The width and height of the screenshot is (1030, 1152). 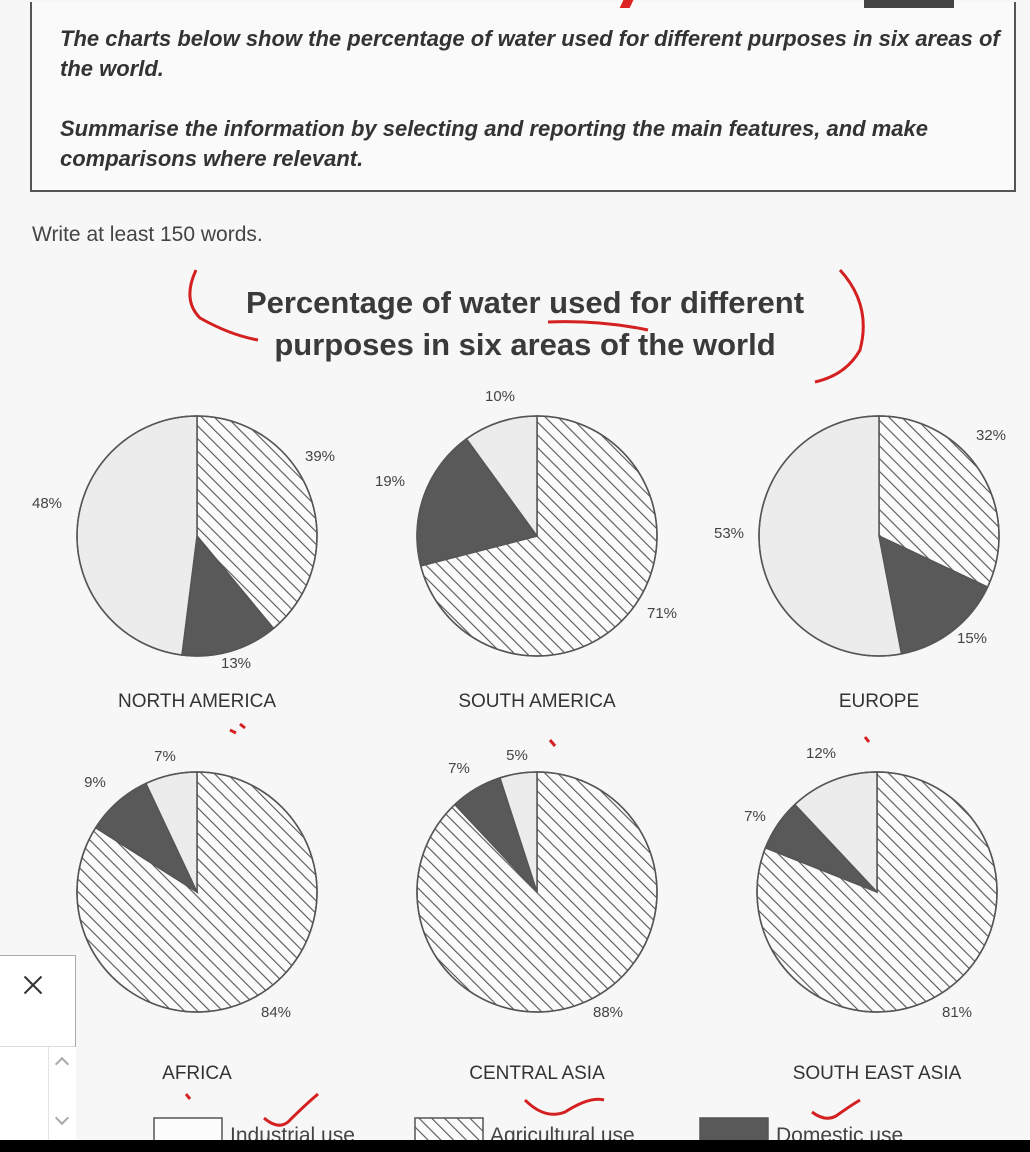 What do you see at coordinates (137, 535) in the screenshot?
I see `pie-slice-industrial` at bounding box center [137, 535].